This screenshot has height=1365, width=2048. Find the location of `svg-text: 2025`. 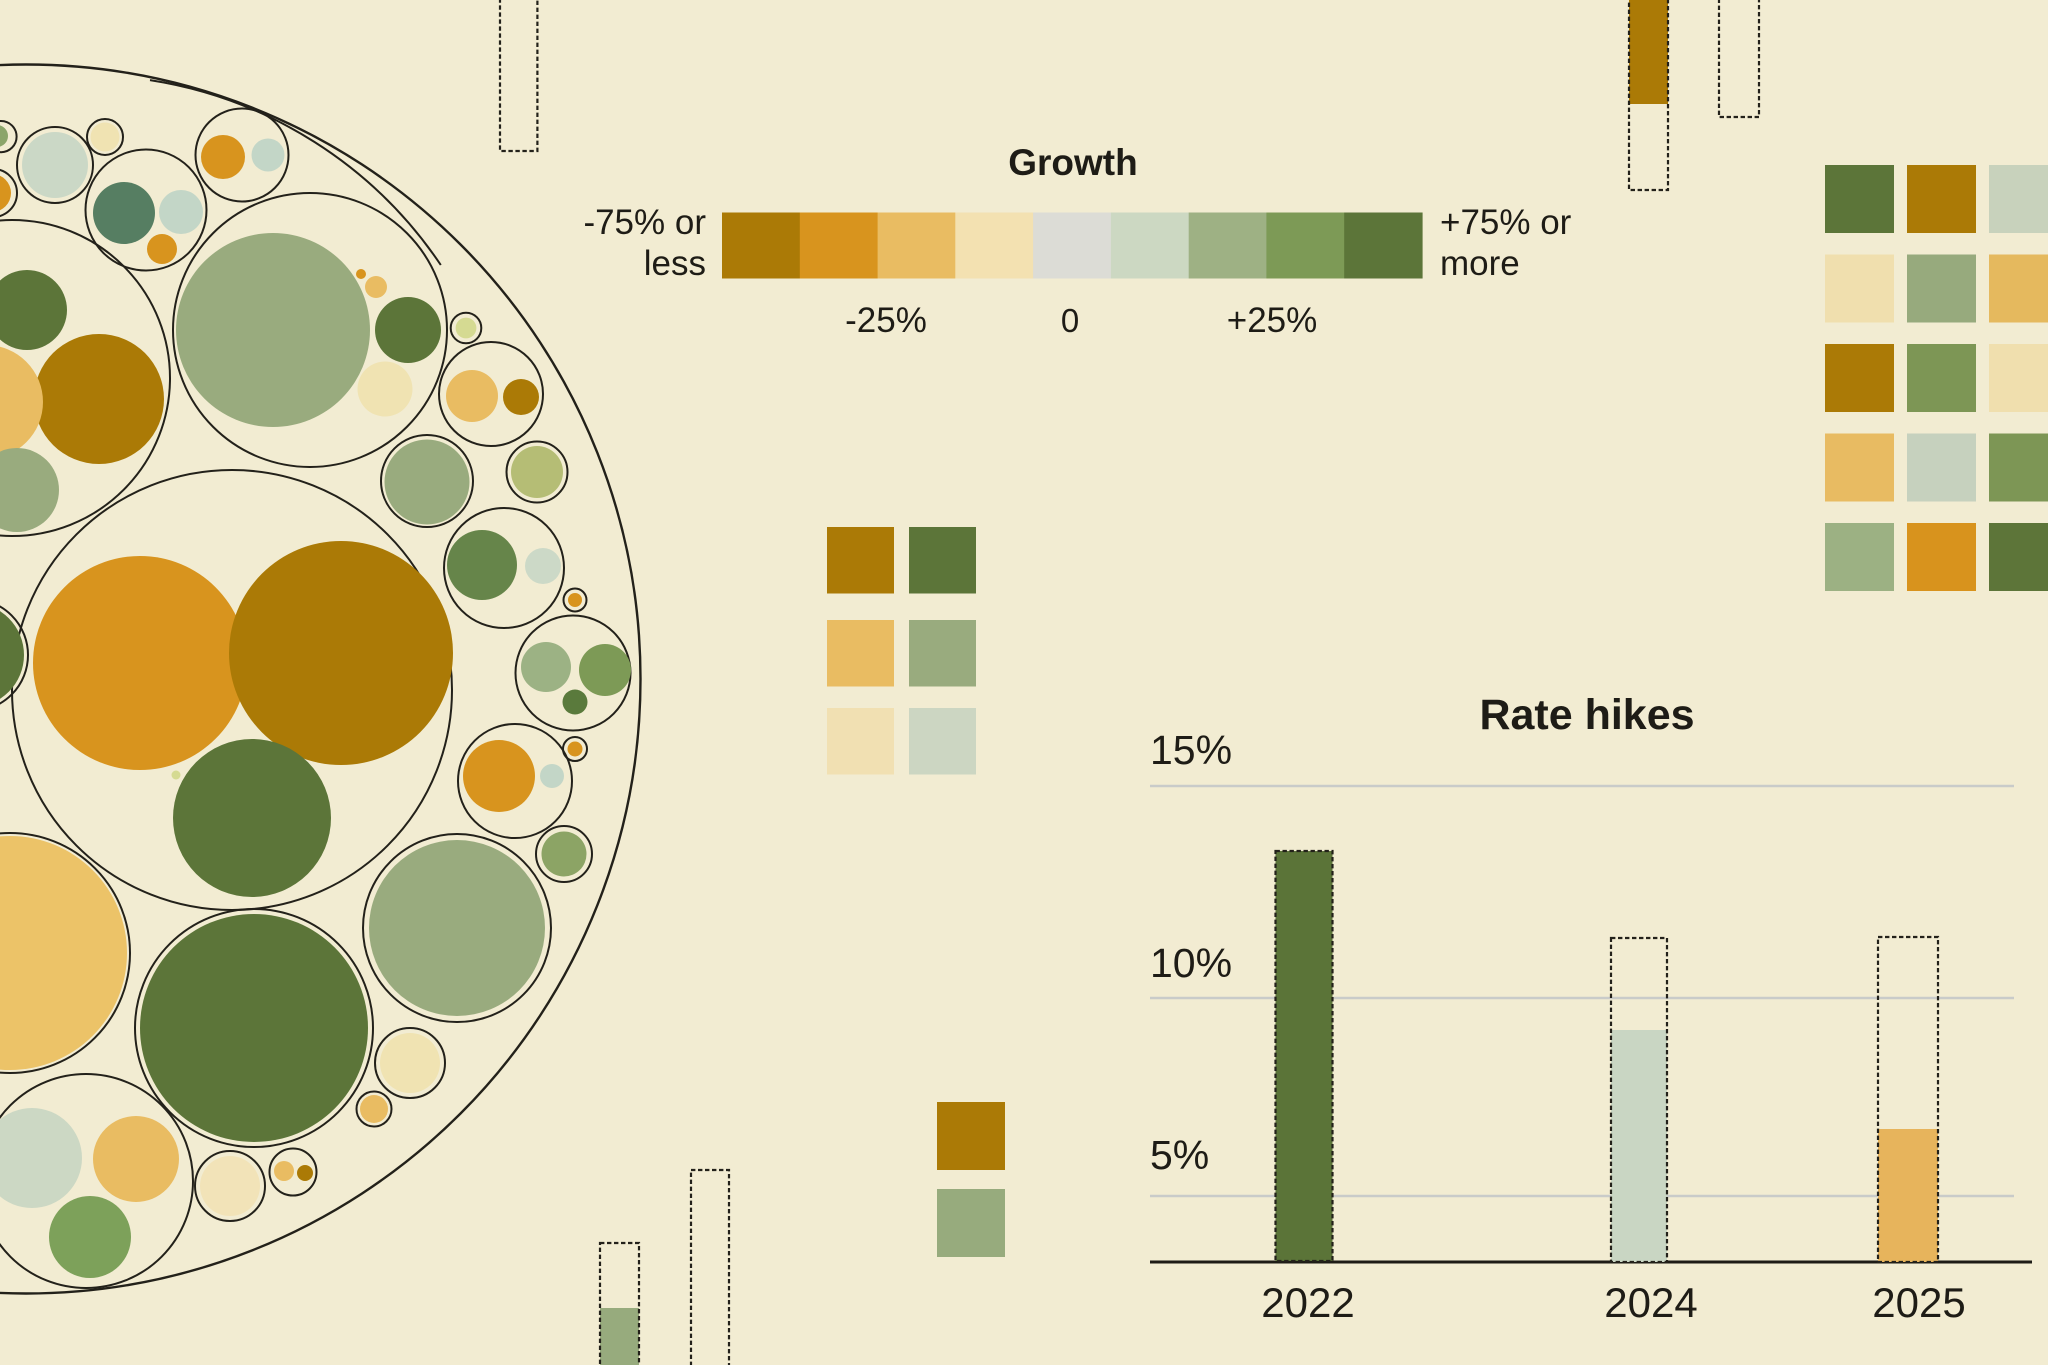

svg-text: 2025 is located at coordinates (1918, 1302).